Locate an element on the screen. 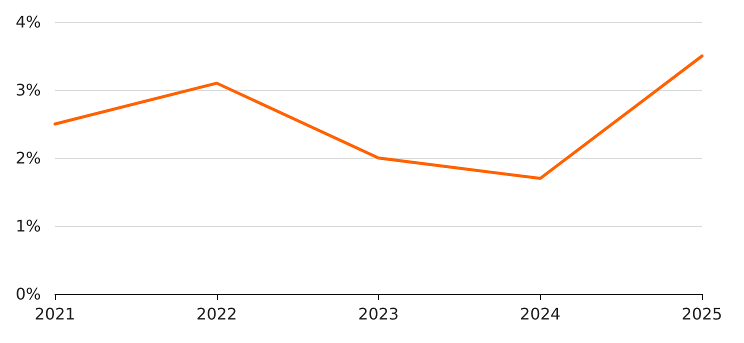  y-tick-label: 4% is located at coordinates (28, 22).